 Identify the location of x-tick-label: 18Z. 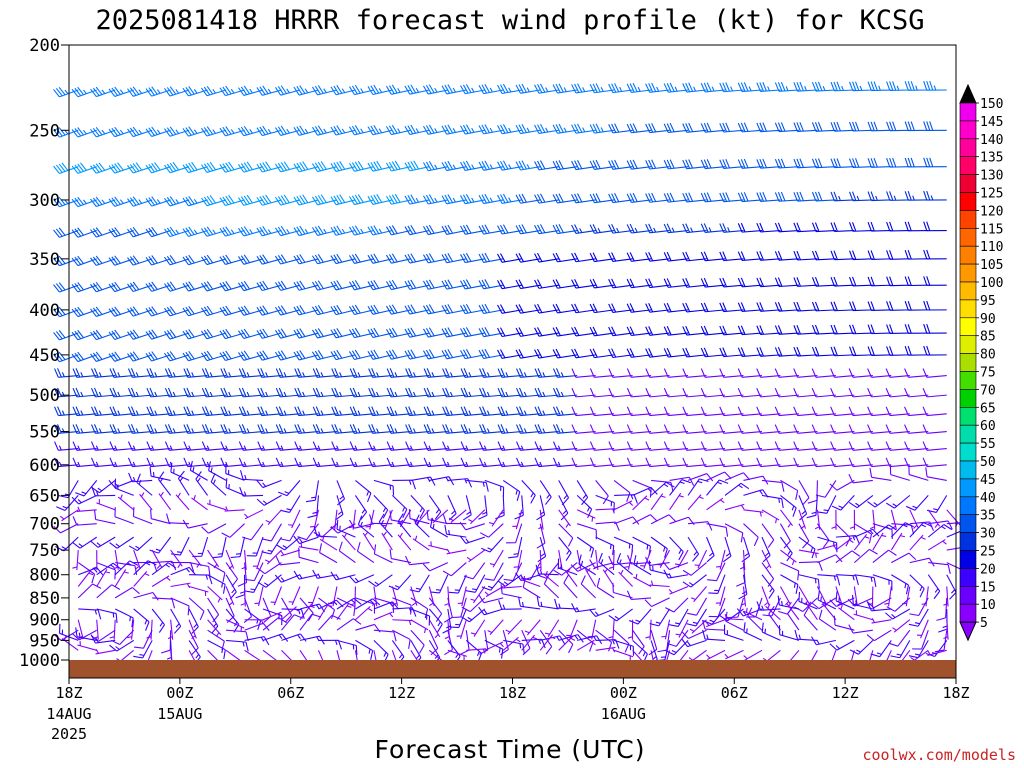
(68, 693).